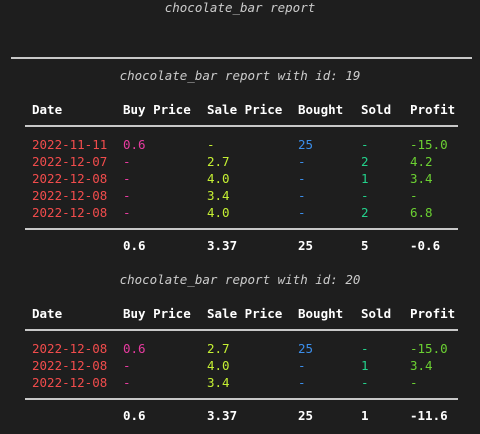 The image size is (480, 434). Describe the element at coordinates (421, 161) in the screenshot. I see `profit-cell: 4.2` at that location.